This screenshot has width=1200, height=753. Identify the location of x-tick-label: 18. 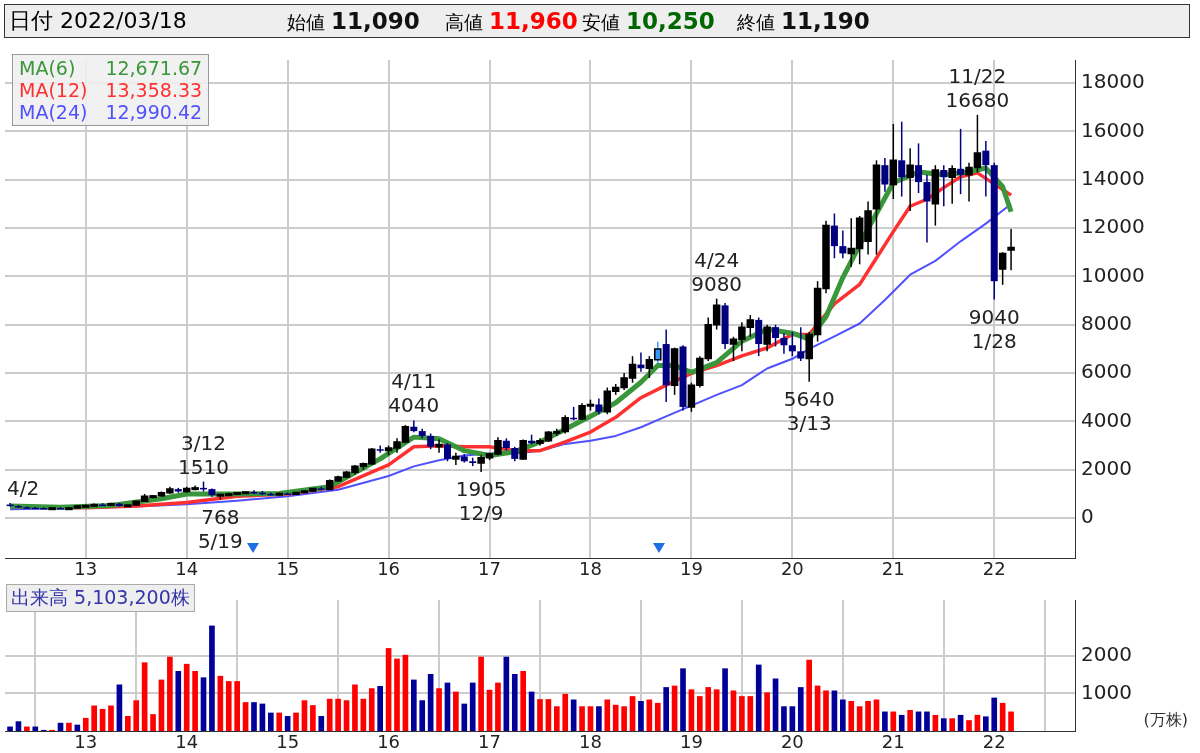
(590, 569).